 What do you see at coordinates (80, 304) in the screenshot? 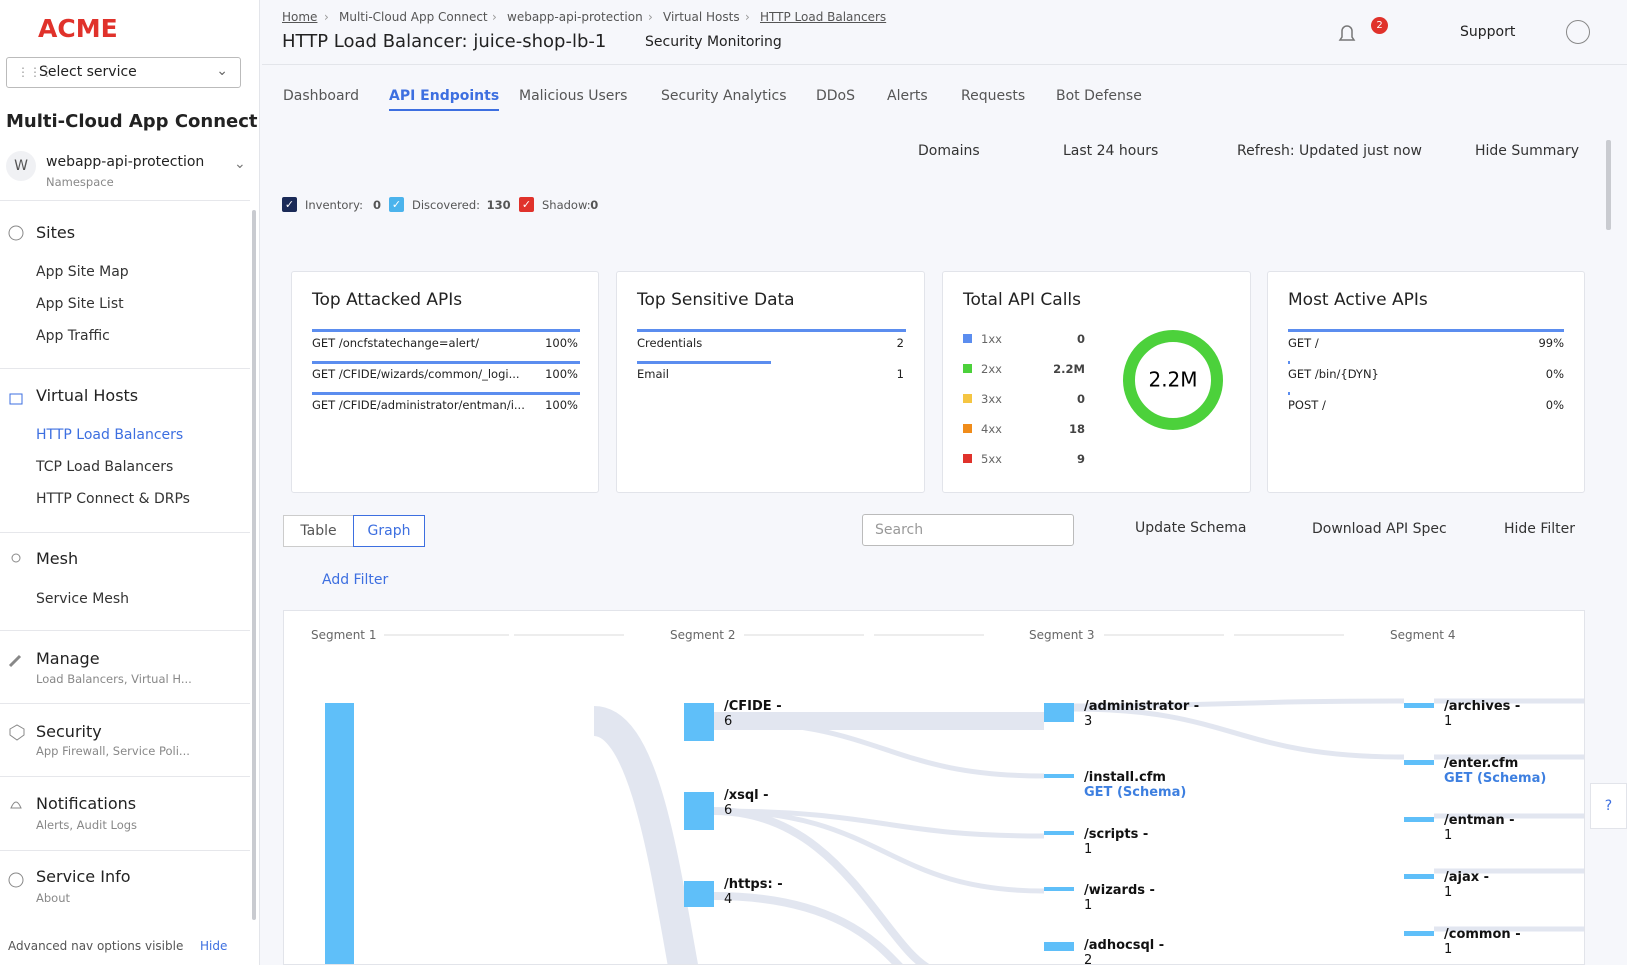
I see `nav-item: App Site List` at bounding box center [80, 304].